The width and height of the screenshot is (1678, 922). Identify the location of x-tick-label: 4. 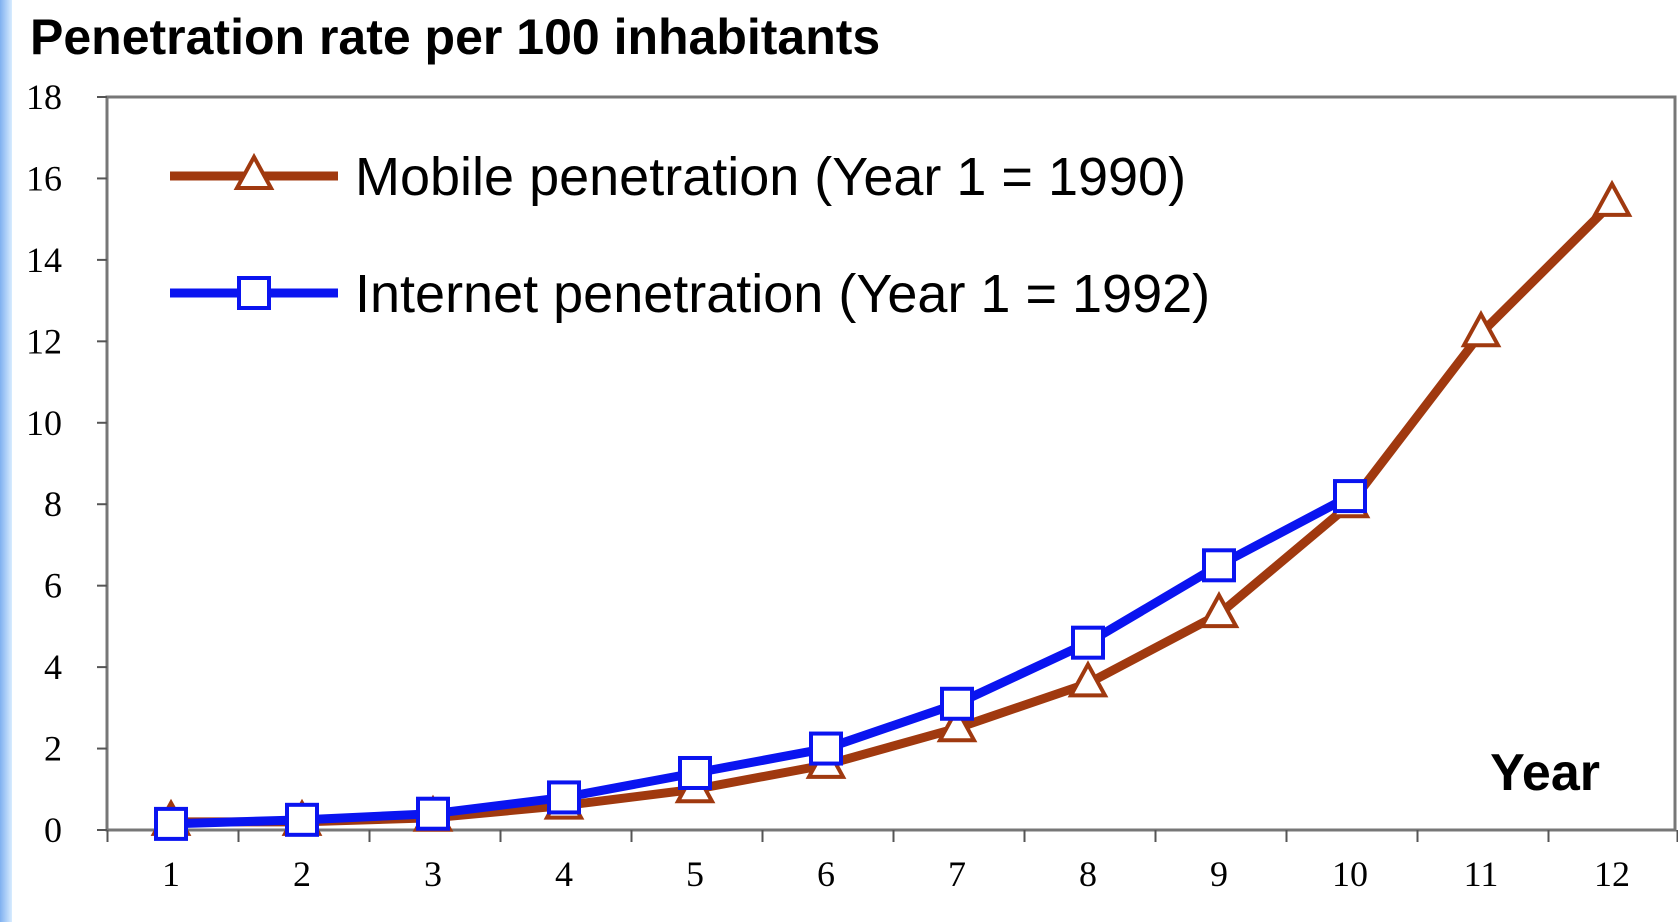
(564, 874).